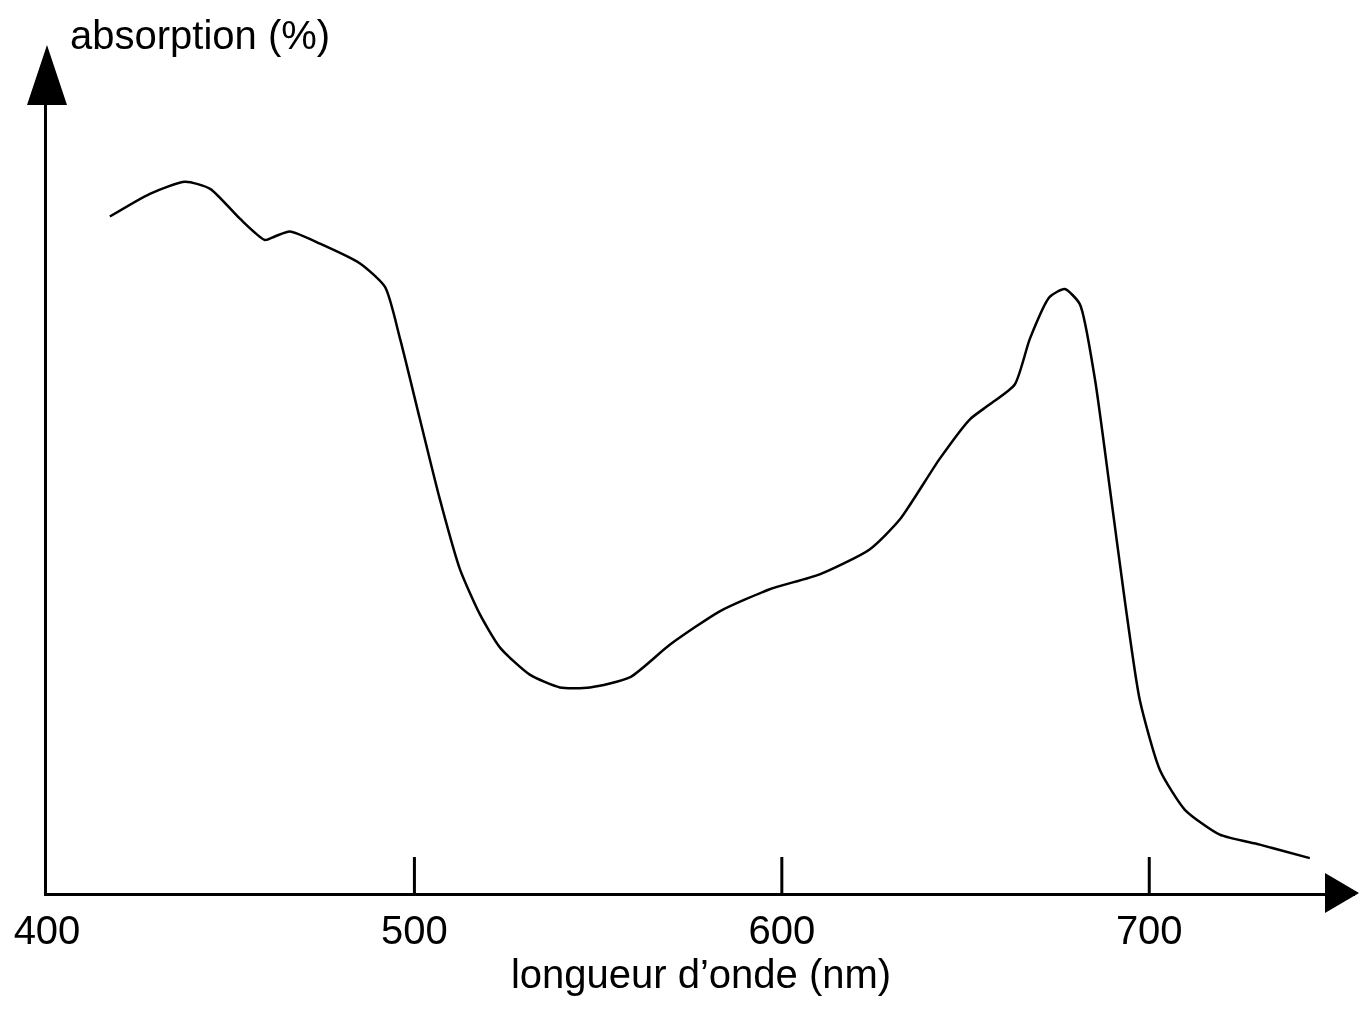 The width and height of the screenshot is (1361, 1027). I want to click on x-tick-label: 500, so click(414, 930).